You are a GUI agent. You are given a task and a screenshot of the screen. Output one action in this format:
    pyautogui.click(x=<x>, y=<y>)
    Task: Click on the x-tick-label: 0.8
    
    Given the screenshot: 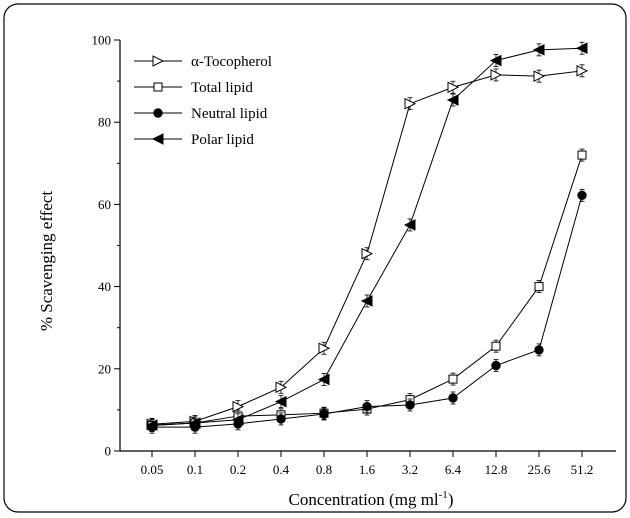 What is the action you would take?
    pyautogui.click(x=324, y=469)
    